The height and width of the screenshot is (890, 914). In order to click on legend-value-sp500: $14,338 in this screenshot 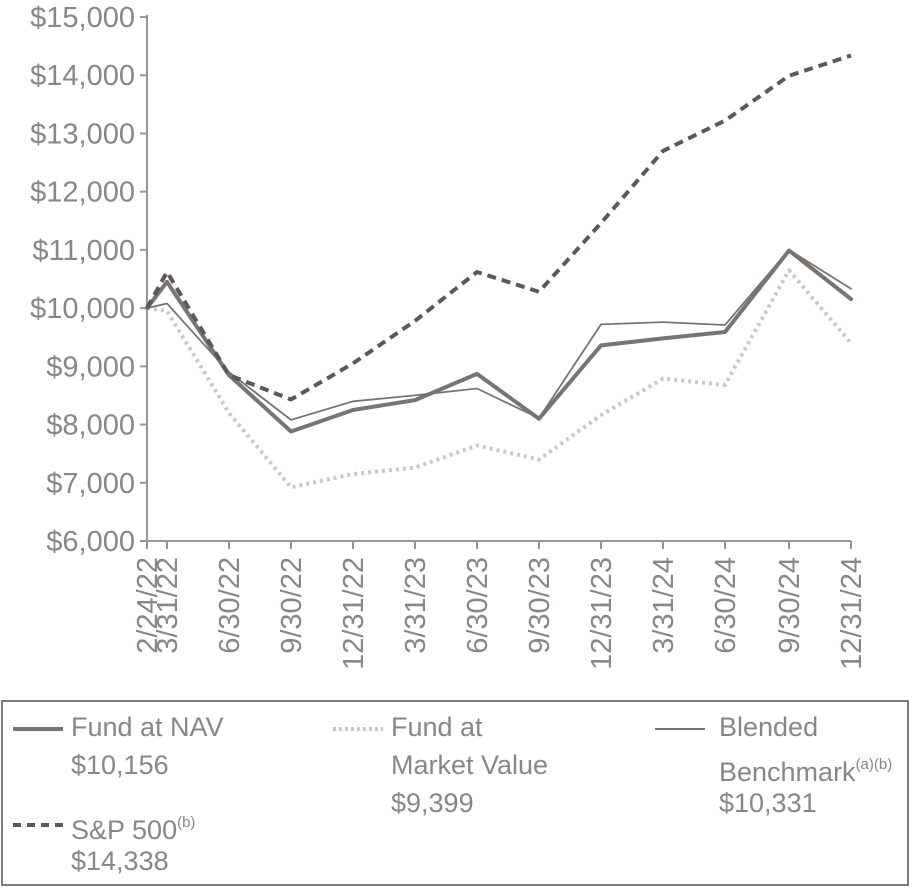, I will do `click(120, 861)`.